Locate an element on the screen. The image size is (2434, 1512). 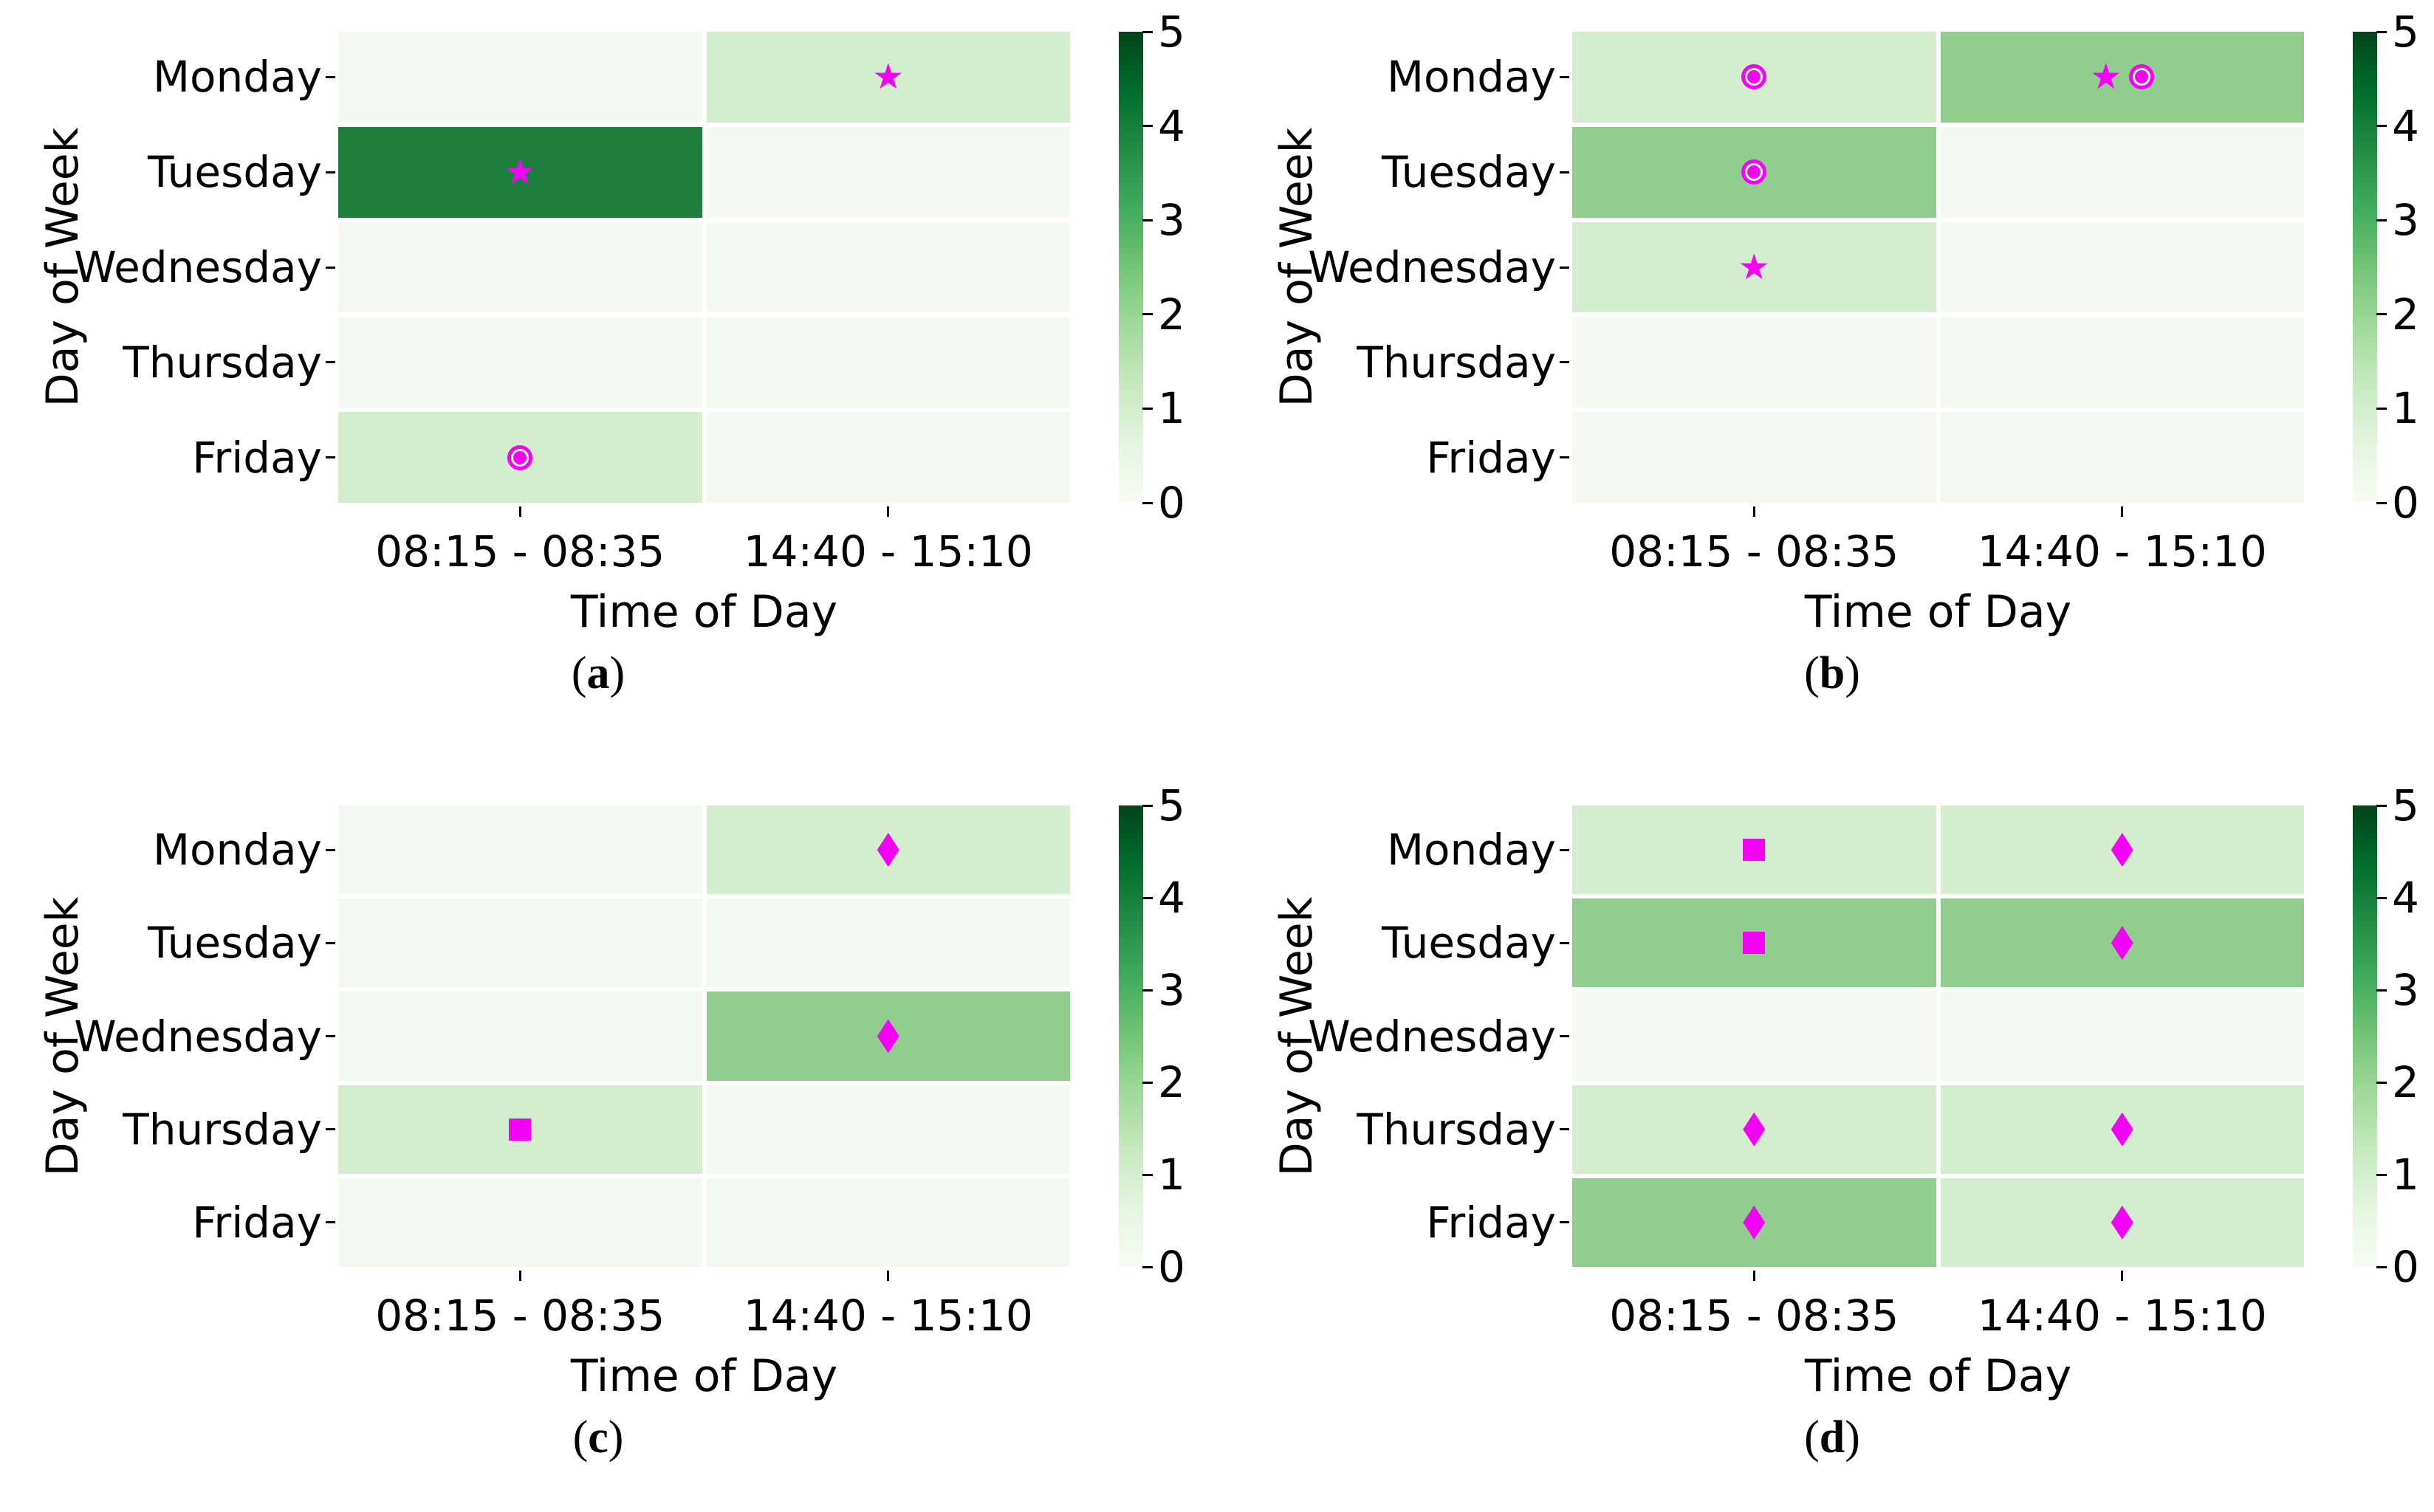
heatmap-cell-wednesday-slot1: ★ is located at coordinates (1754, 267).